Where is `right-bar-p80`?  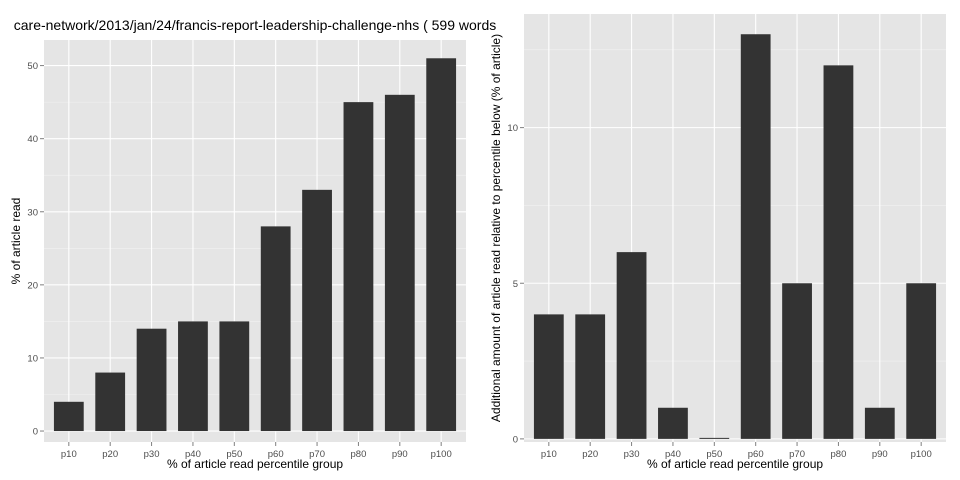
right-bar-p80 is located at coordinates (838, 252).